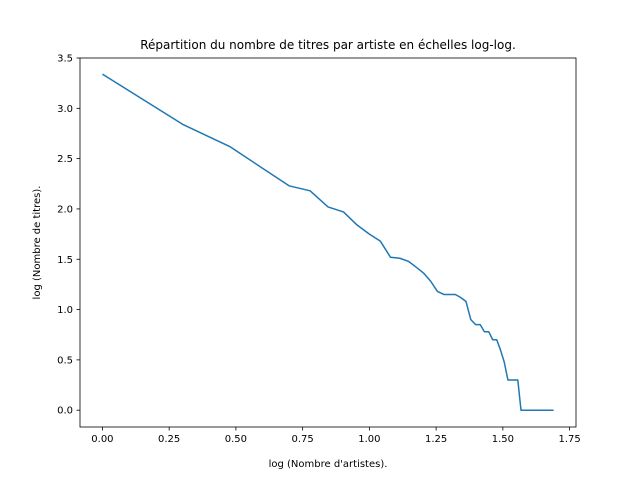  What do you see at coordinates (65, 411) in the screenshot?
I see `y-tick-label: 0.0` at bounding box center [65, 411].